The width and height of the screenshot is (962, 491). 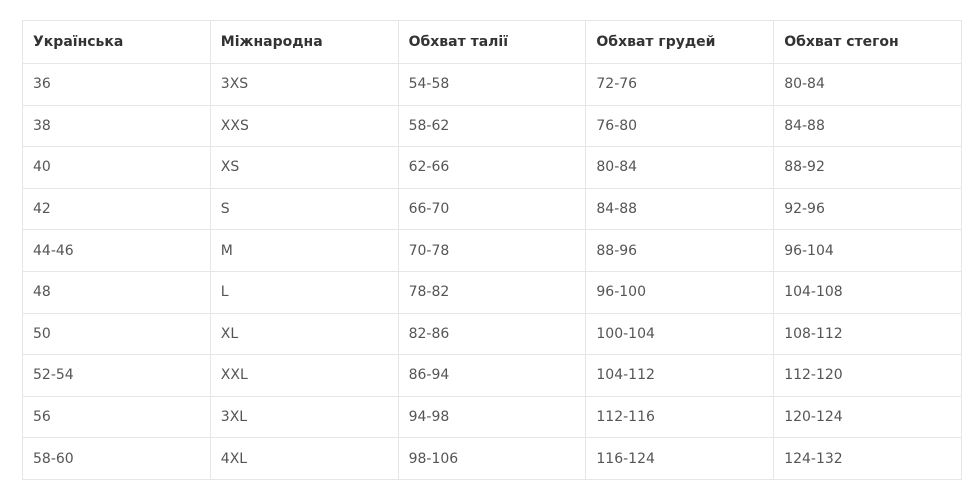 I want to click on table-row: 50 XL 82-86 100-104 108-112, so click(x=492, y=334).